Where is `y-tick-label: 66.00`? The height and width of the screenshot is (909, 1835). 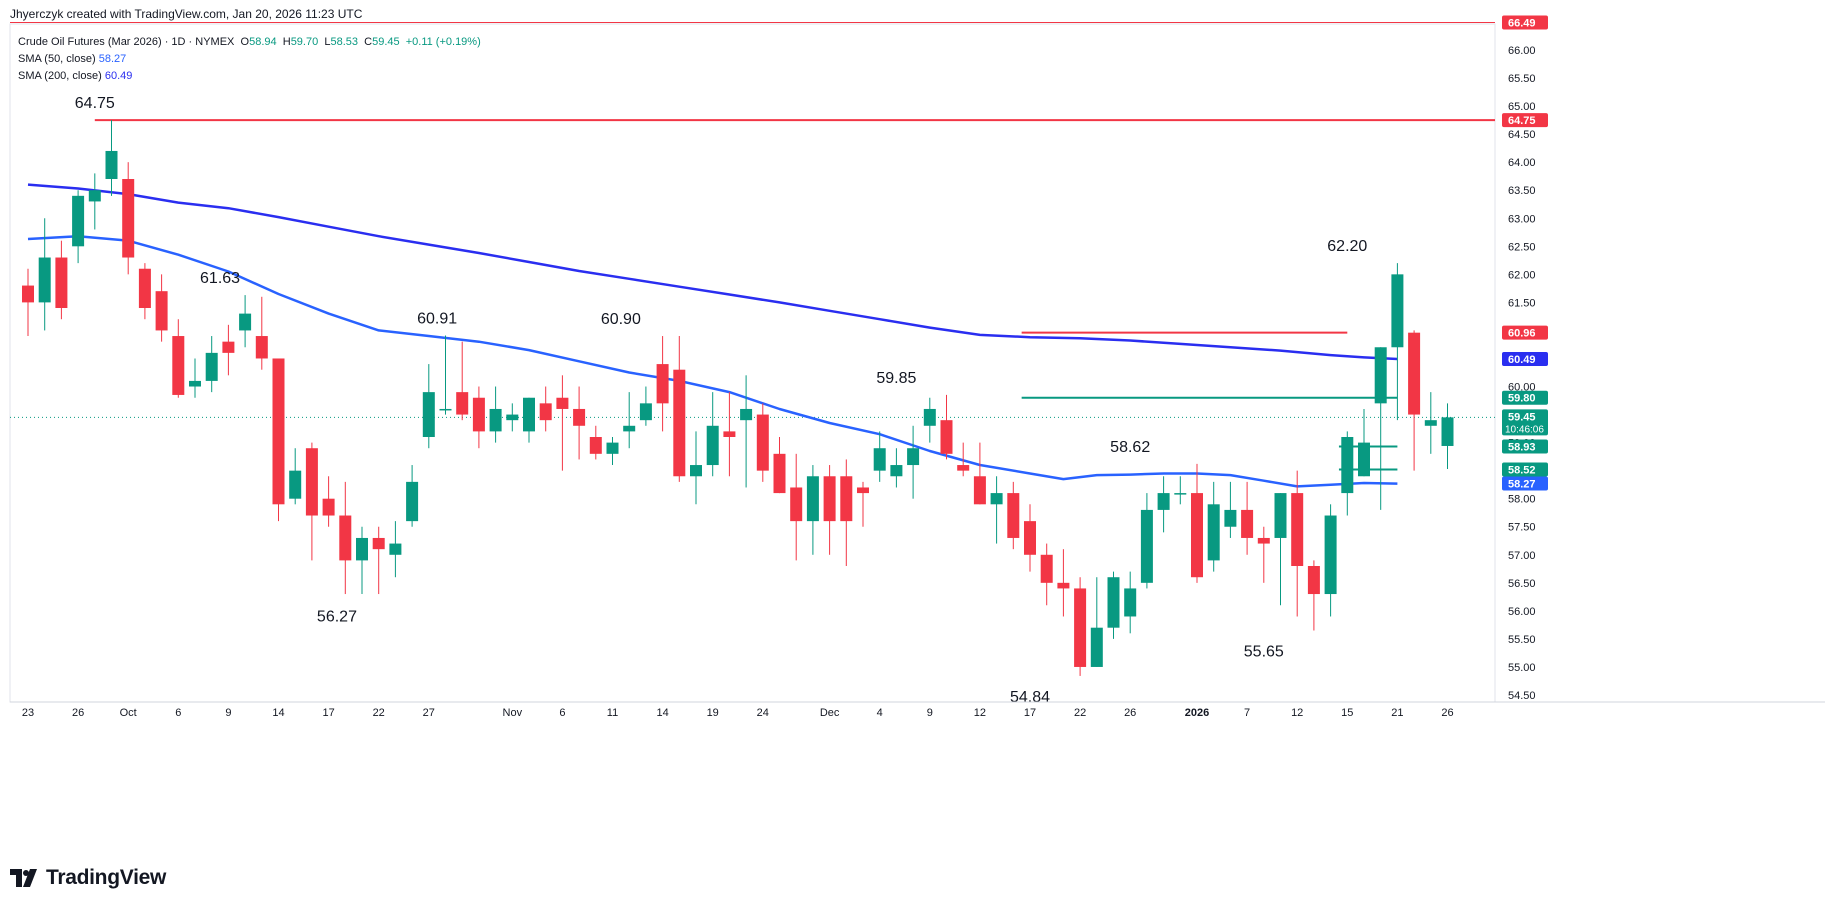
y-tick-label: 66.00 is located at coordinates (1522, 51).